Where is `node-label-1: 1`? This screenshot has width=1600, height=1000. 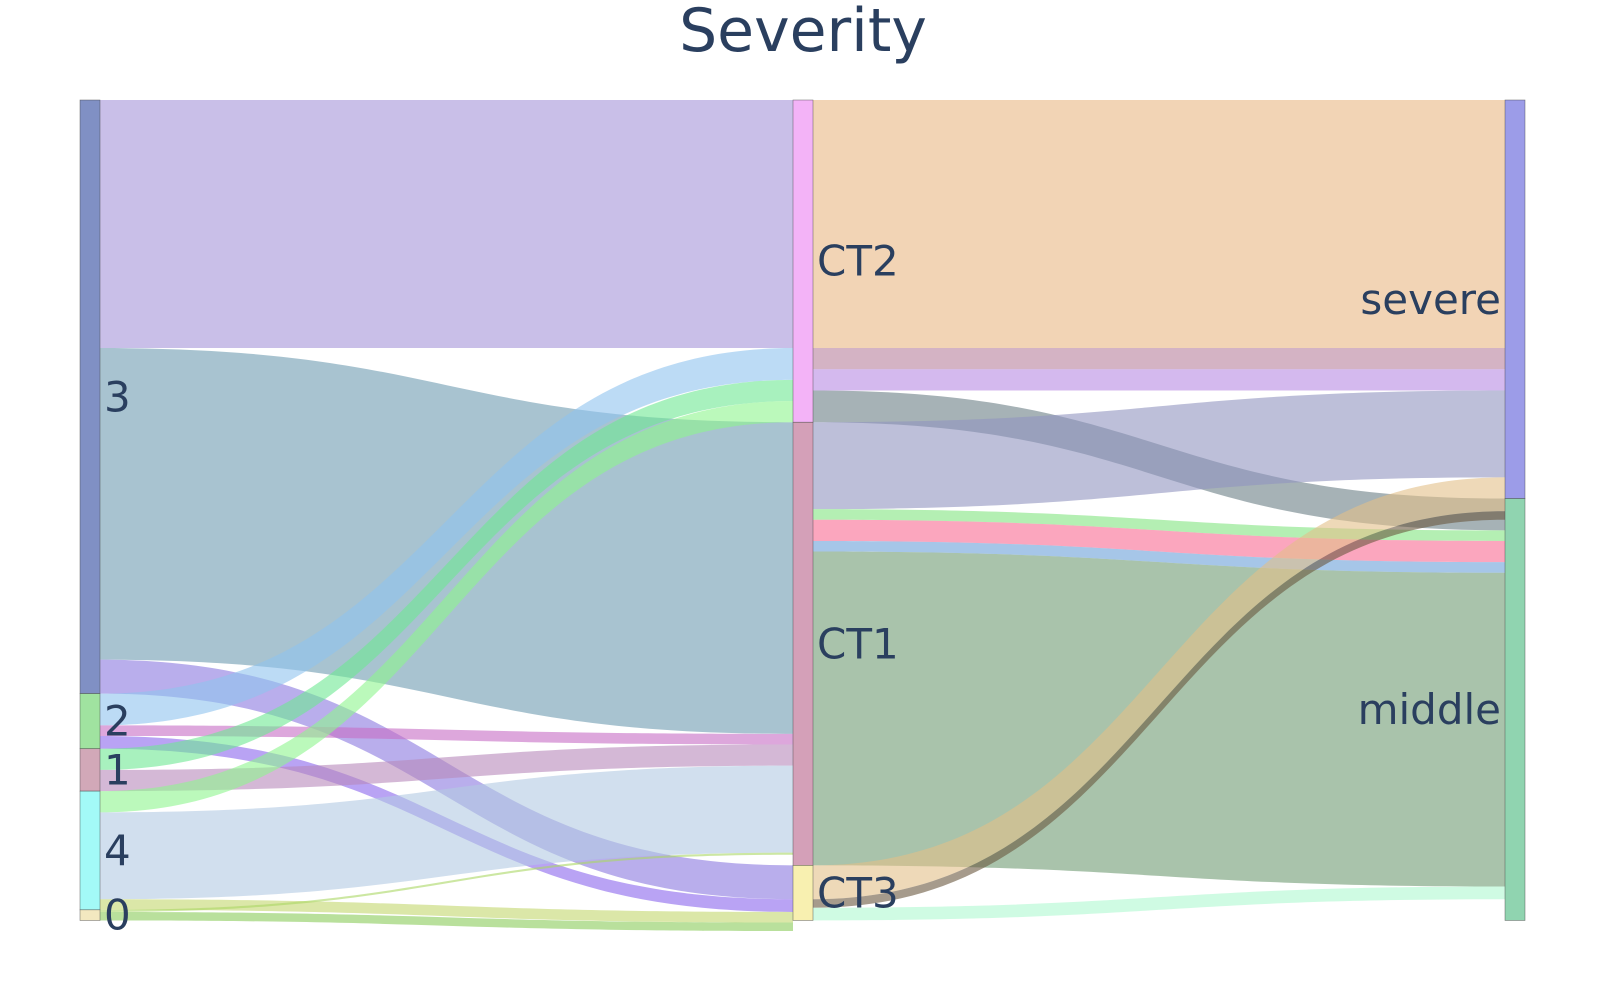 node-label-1: 1 is located at coordinates (117, 769).